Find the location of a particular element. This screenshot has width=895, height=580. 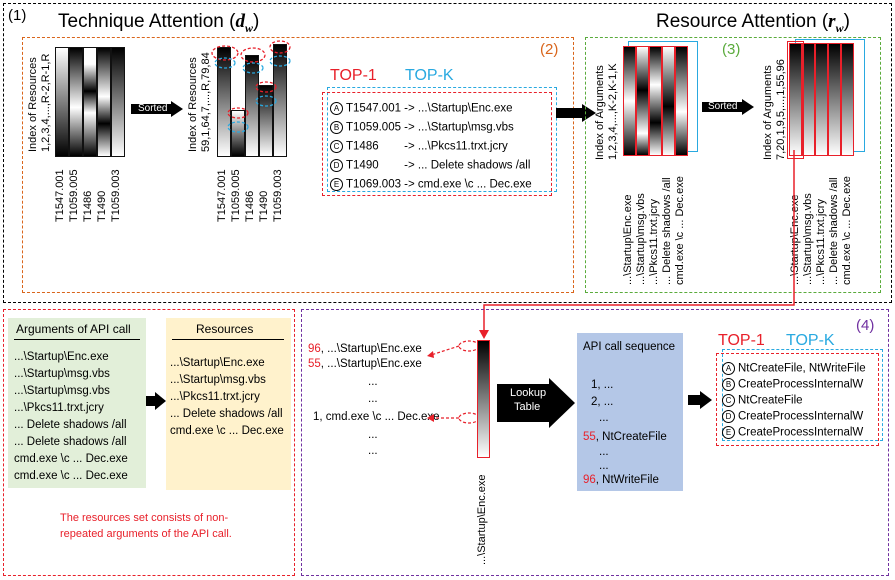

list-item: 96, NtWriteFile is located at coordinates (621, 480).